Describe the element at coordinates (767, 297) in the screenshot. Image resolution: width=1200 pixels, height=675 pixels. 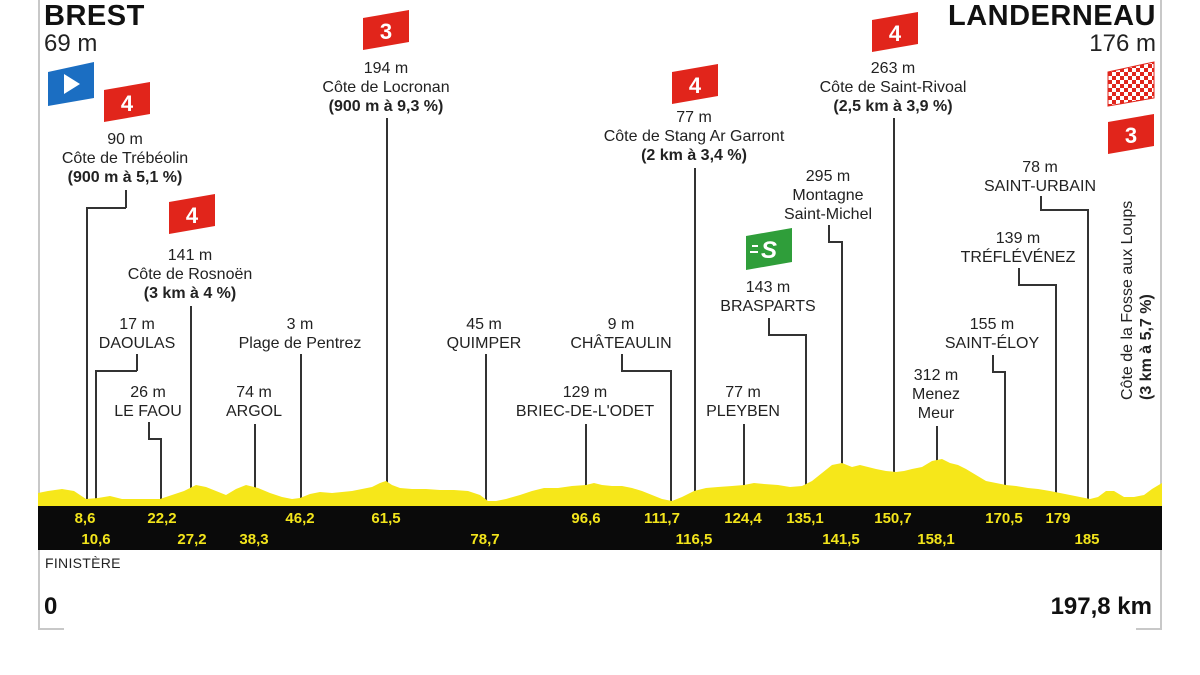
I see `sprint-label-brasparts: 143 m BRASPARTS` at that location.